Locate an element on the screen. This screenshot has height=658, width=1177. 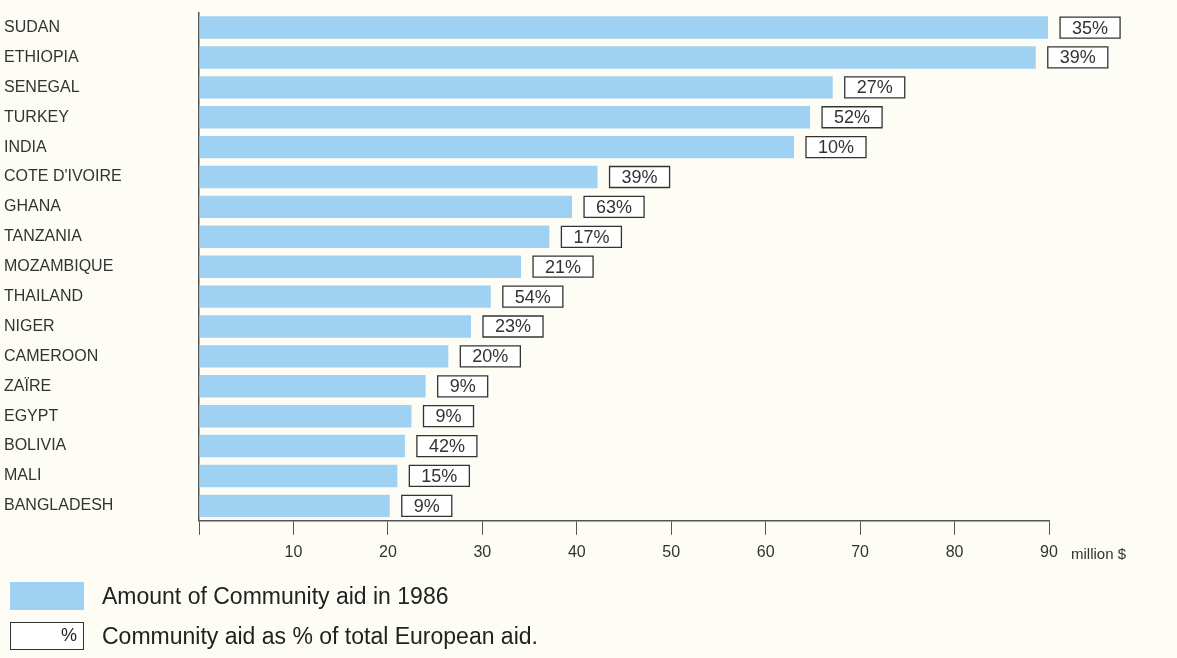
x-tick-label: 80 is located at coordinates (954, 551).